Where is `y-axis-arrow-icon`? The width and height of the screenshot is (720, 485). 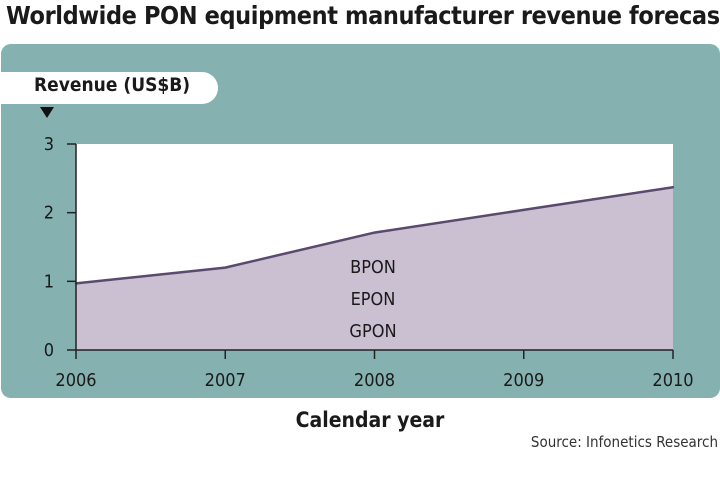 y-axis-arrow-icon is located at coordinates (47, 112).